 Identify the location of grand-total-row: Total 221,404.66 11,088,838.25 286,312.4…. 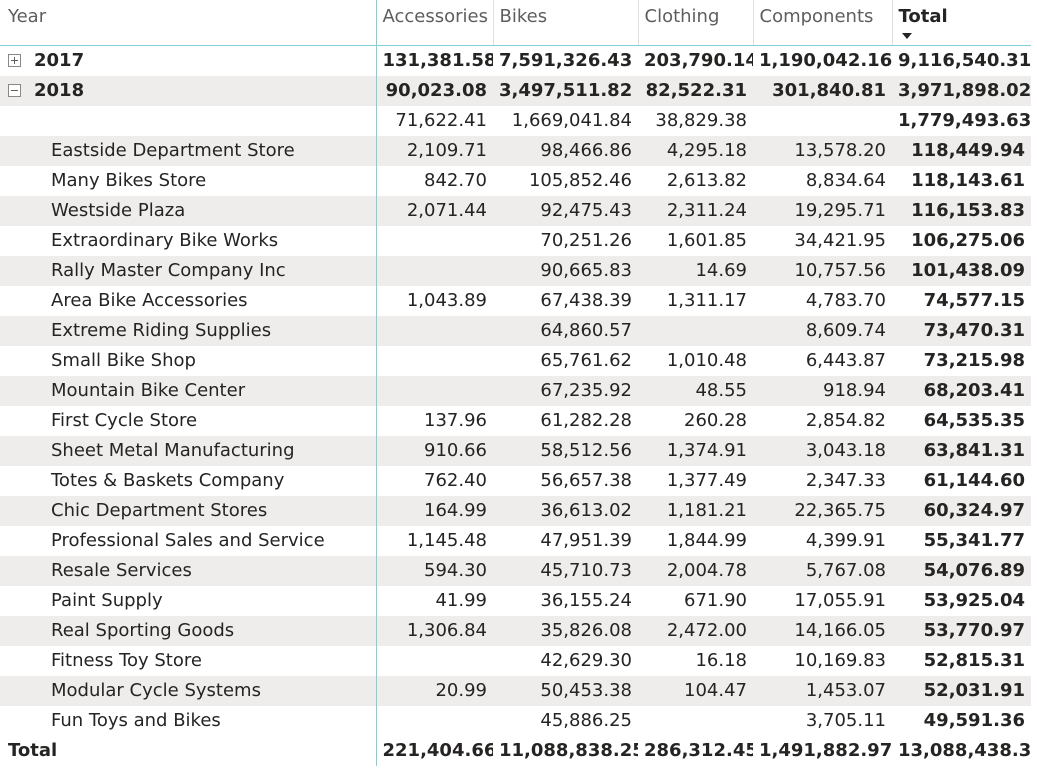
(515, 750).